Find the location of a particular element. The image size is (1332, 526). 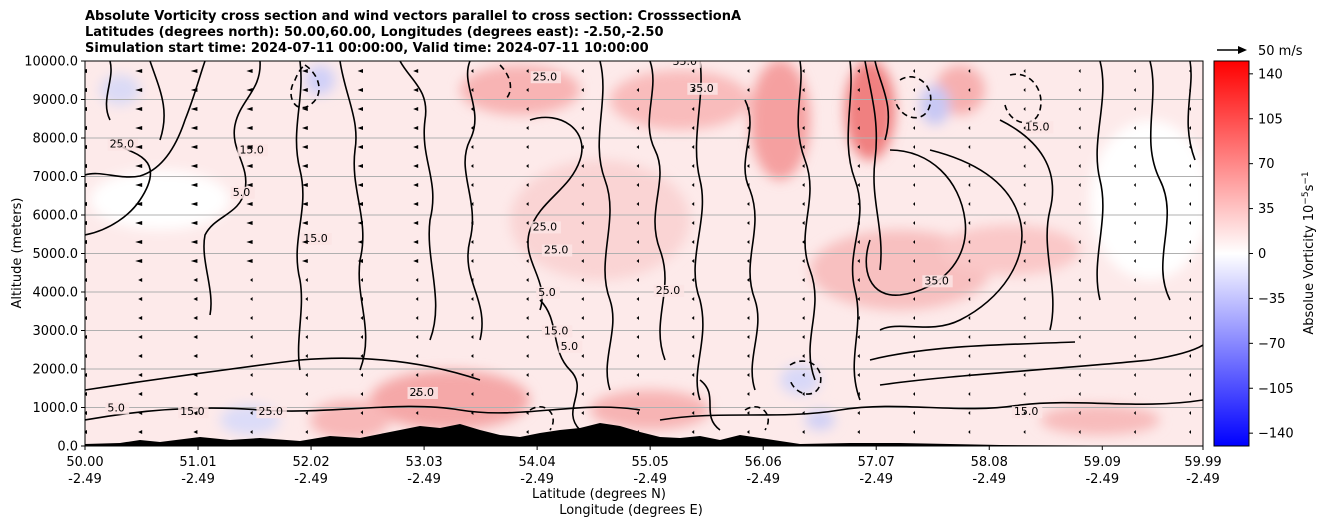

x-tick-label-lat: 55.05 is located at coordinates (650, 462).